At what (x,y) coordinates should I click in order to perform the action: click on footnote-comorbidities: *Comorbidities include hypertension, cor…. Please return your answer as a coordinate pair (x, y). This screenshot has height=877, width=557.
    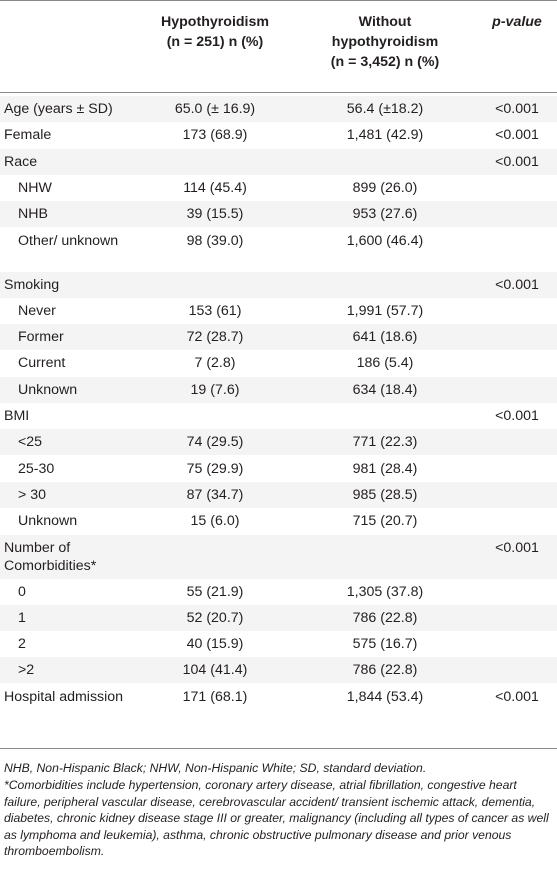
    Looking at the image, I should click on (276, 818).